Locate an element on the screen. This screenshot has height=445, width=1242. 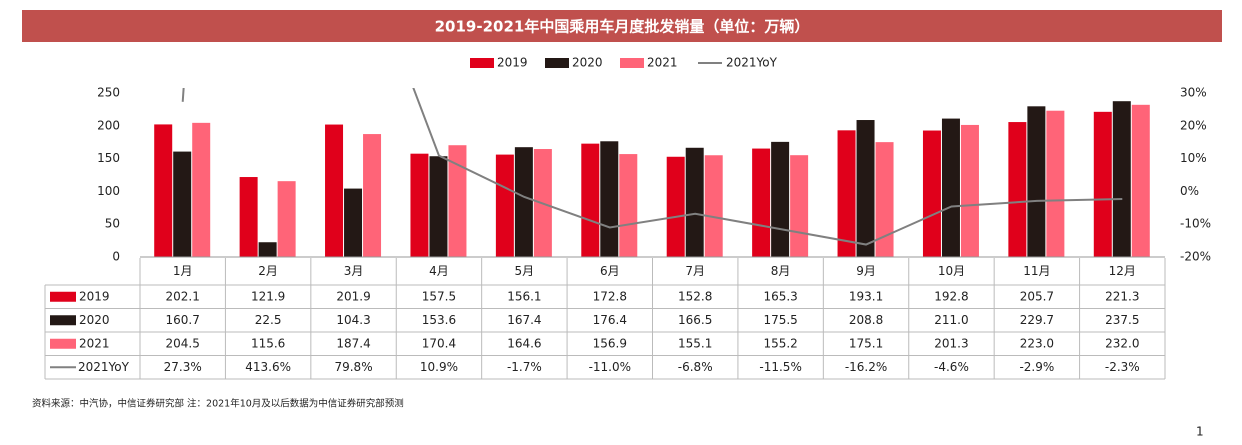
table-cell: 413.6% is located at coordinates (268, 367).